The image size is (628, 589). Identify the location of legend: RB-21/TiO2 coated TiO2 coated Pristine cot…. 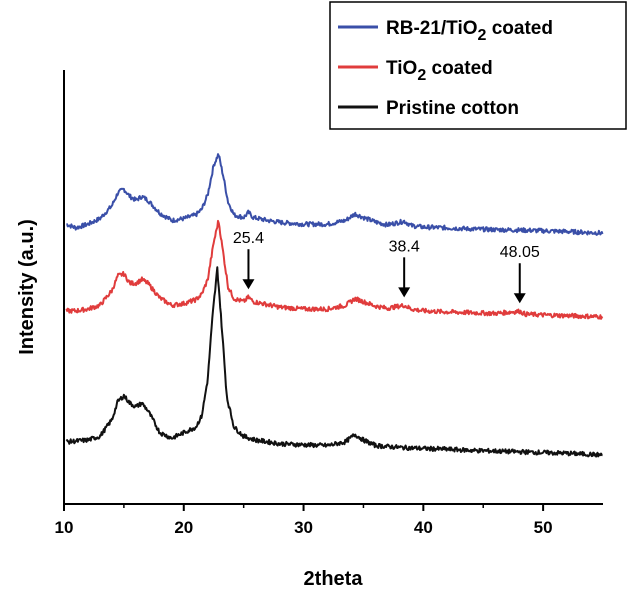
(478, 65).